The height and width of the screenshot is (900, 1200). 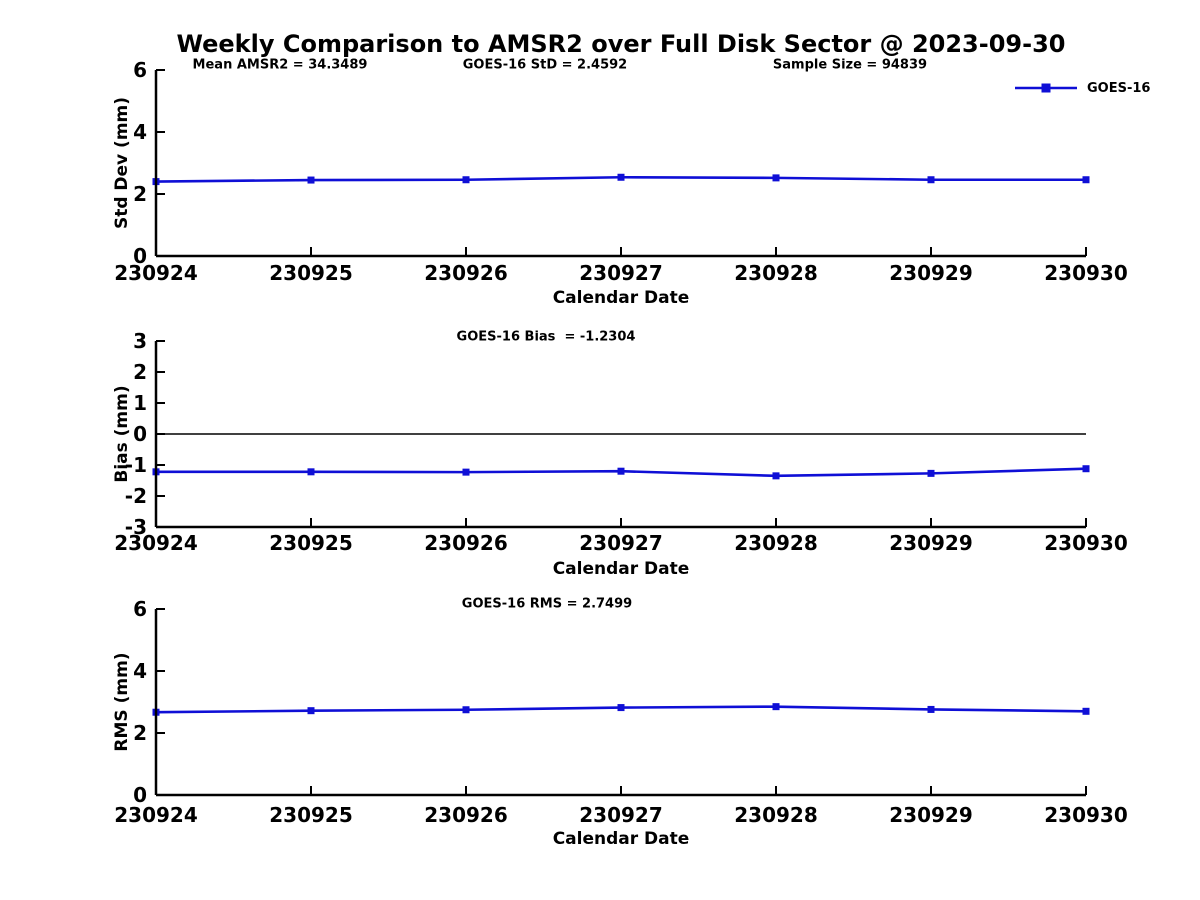 I want to click on y-tick-label: -1, so click(x=135, y=465).